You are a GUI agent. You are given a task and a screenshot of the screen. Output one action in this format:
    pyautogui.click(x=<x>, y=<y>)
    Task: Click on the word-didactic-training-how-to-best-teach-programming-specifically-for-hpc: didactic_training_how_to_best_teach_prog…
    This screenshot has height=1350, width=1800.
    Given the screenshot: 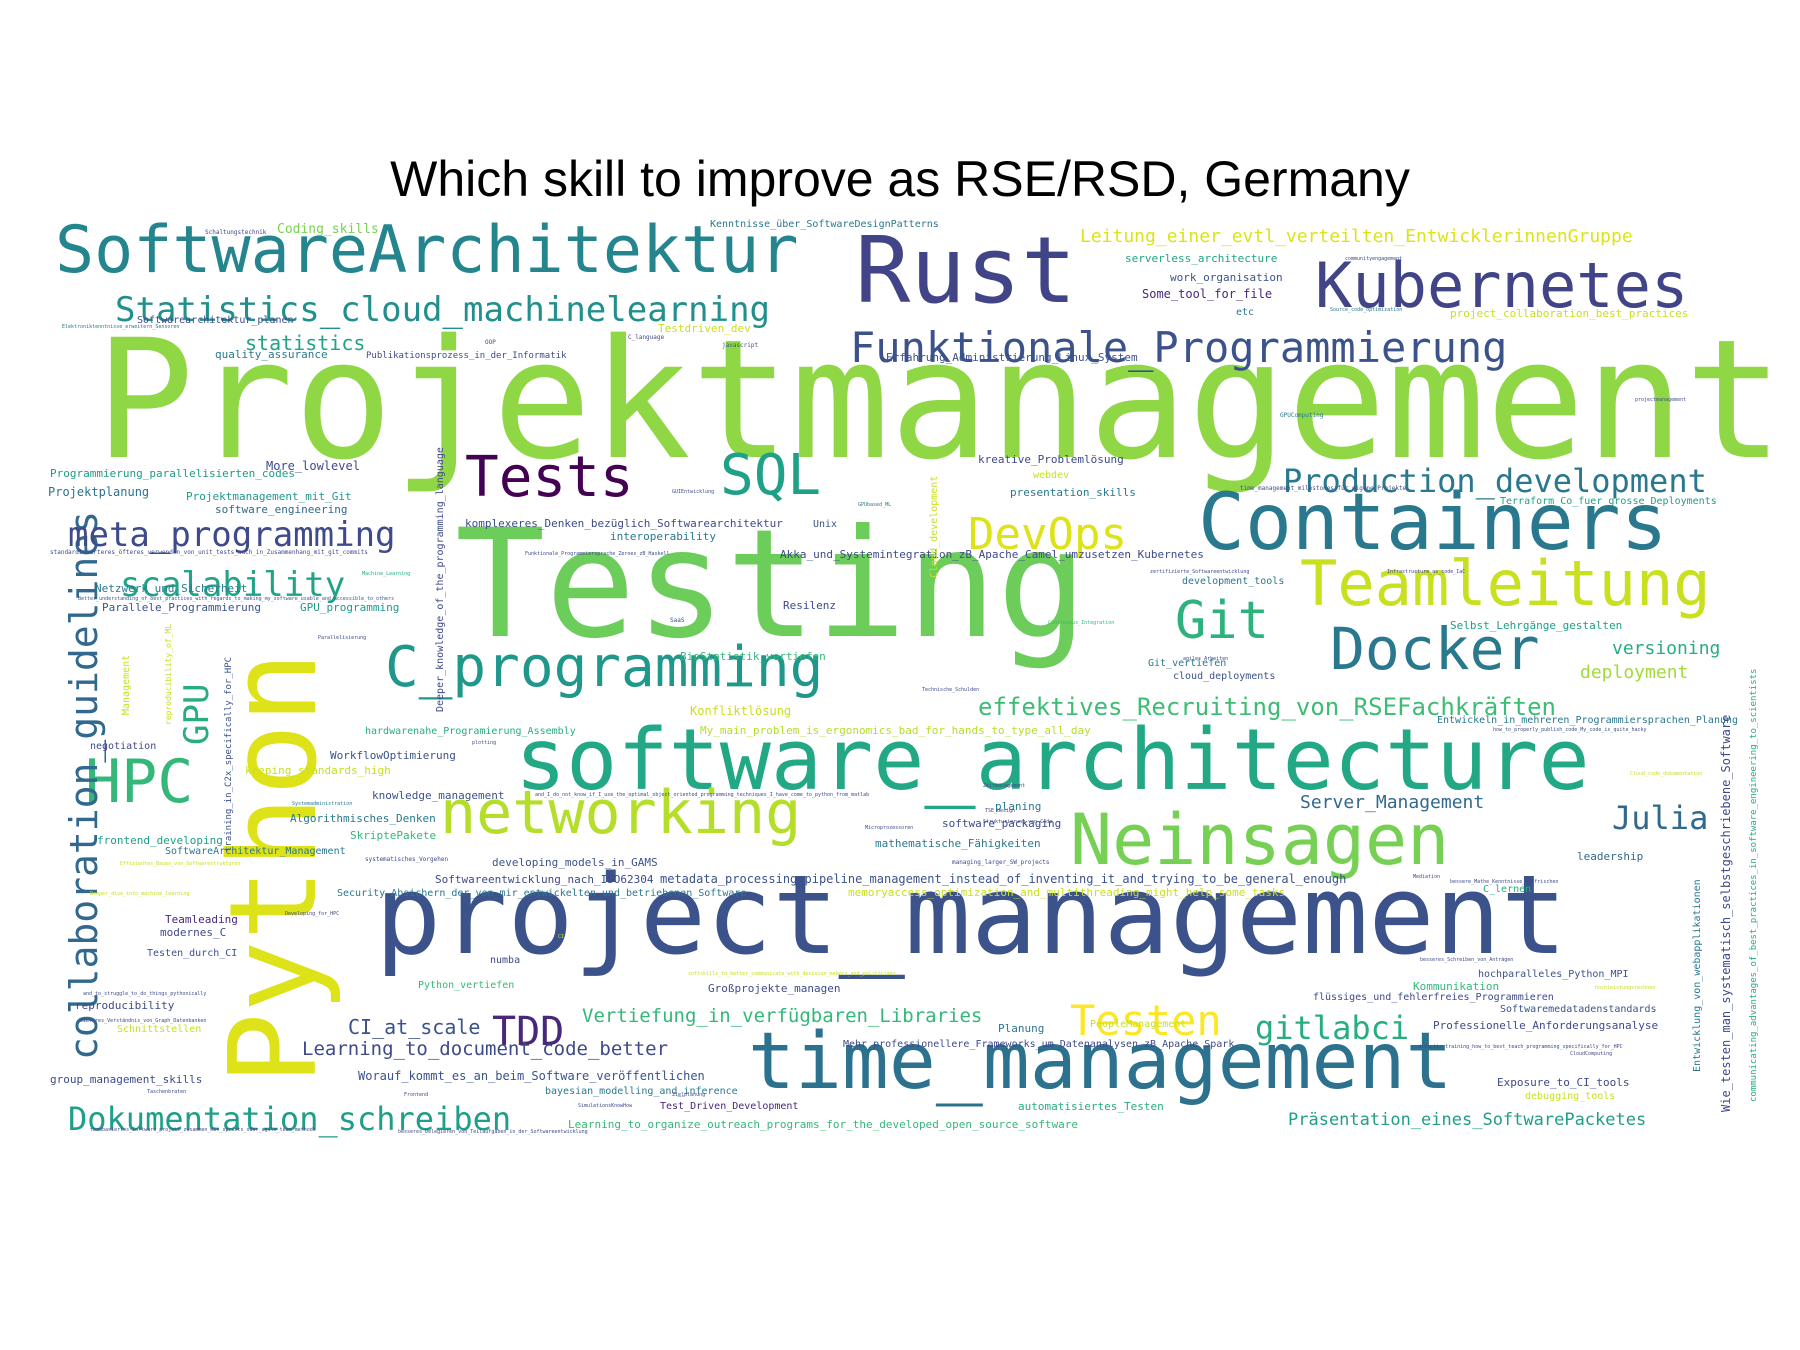 What is the action you would take?
    pyautogui.click(x=1520, y=1047)
    